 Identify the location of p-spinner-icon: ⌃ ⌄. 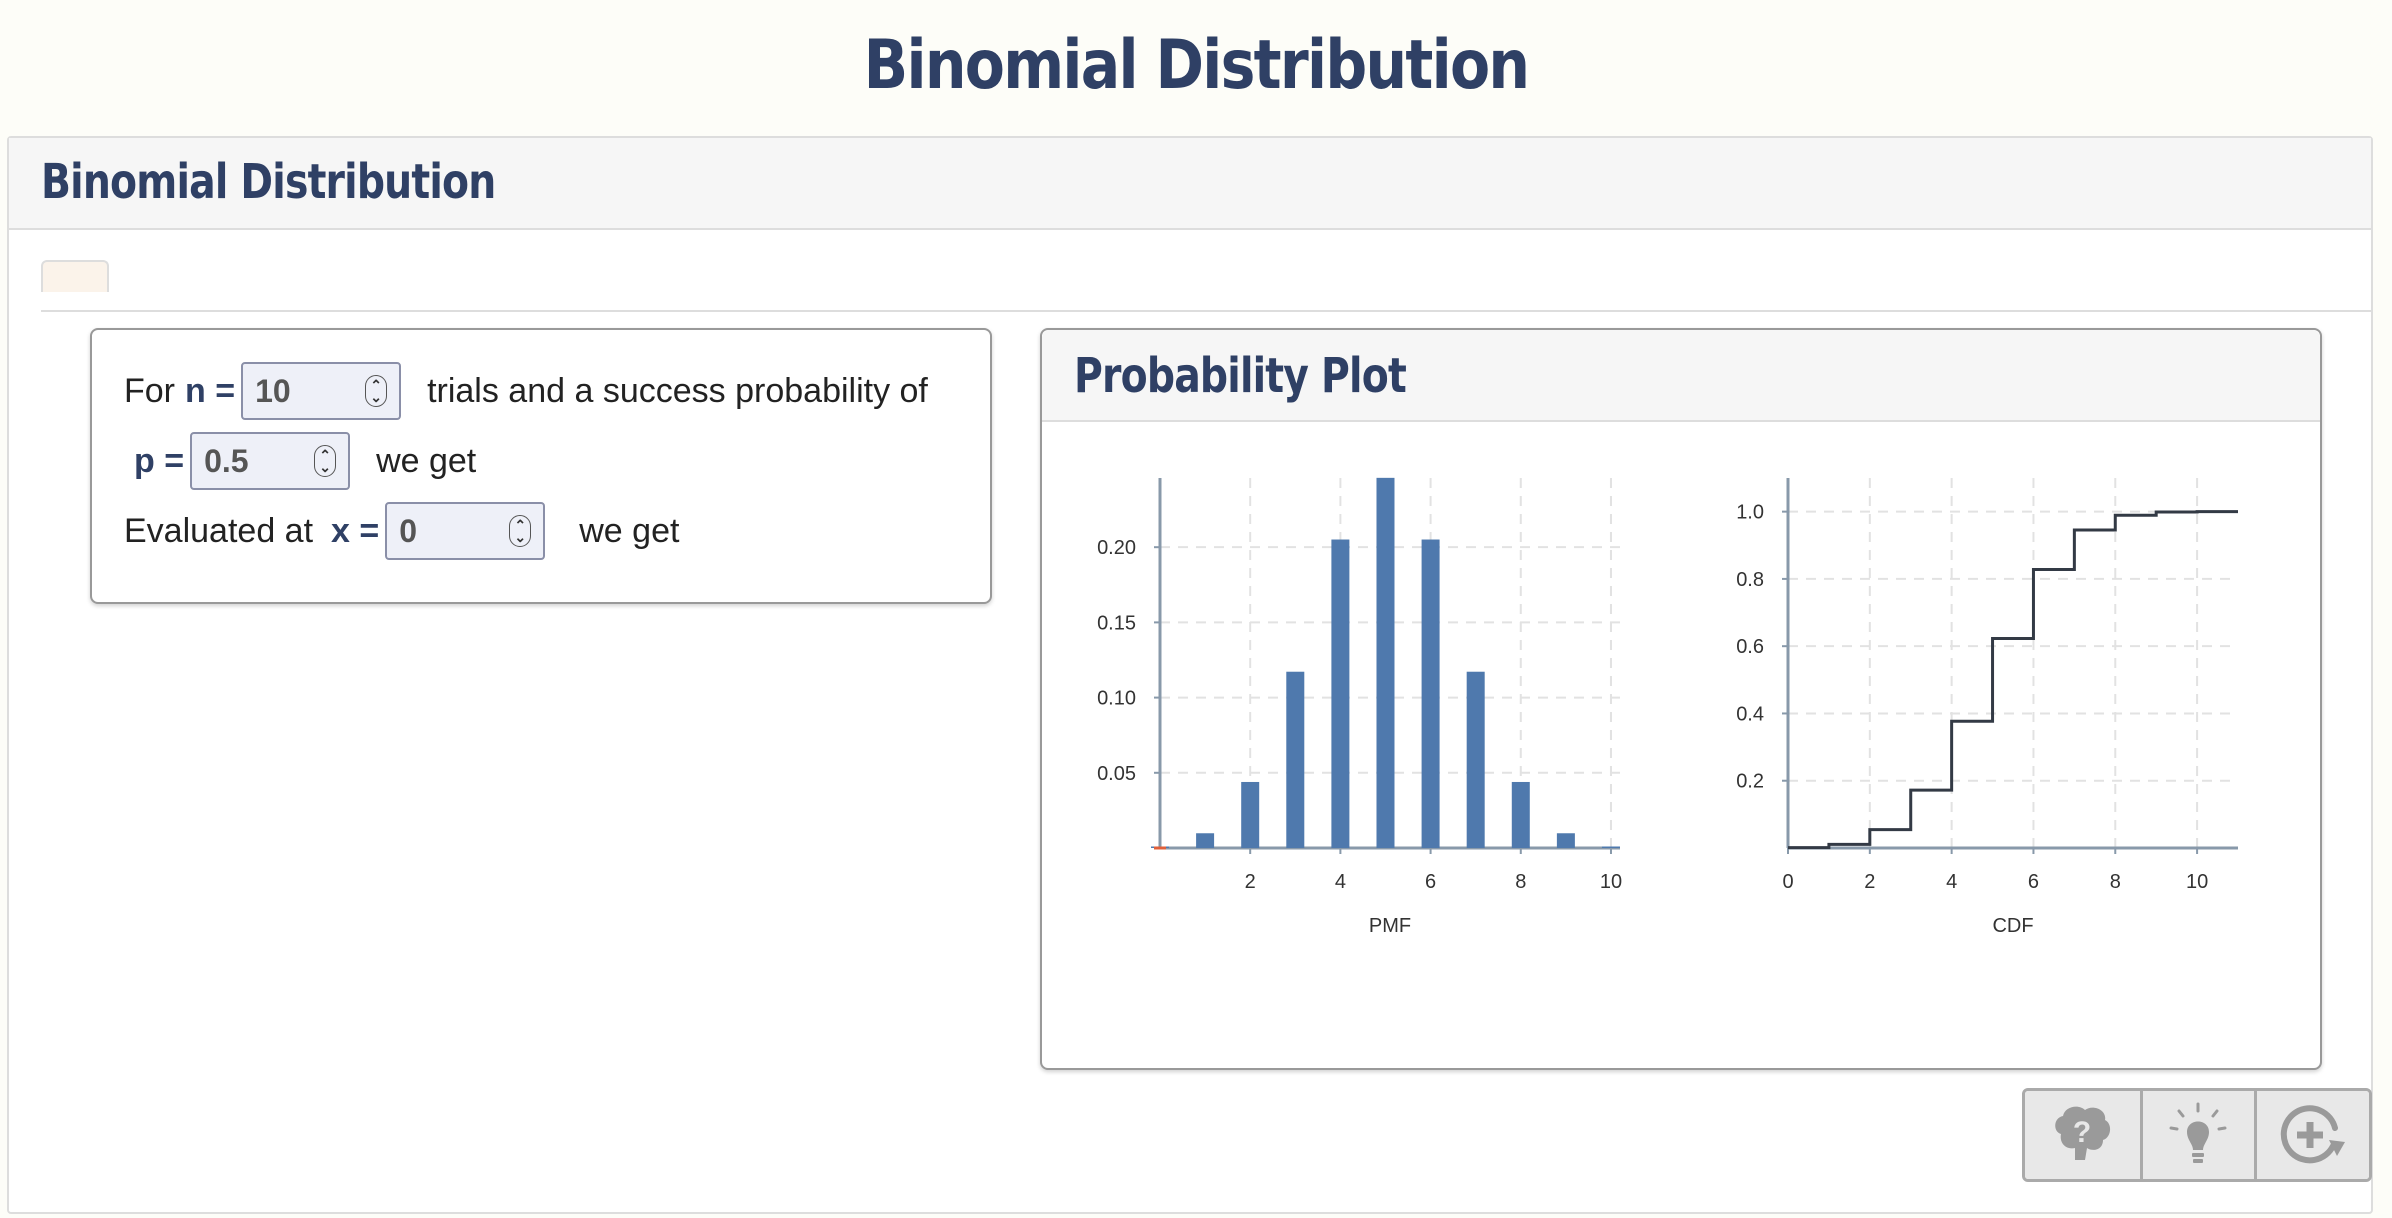
(325, 461).